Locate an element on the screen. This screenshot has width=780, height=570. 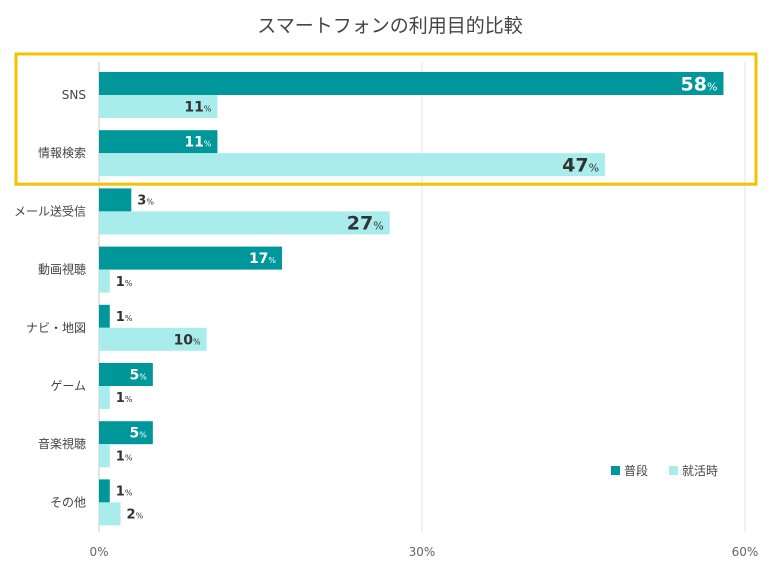
data-label: 27% is located at coordinates (365, 224).